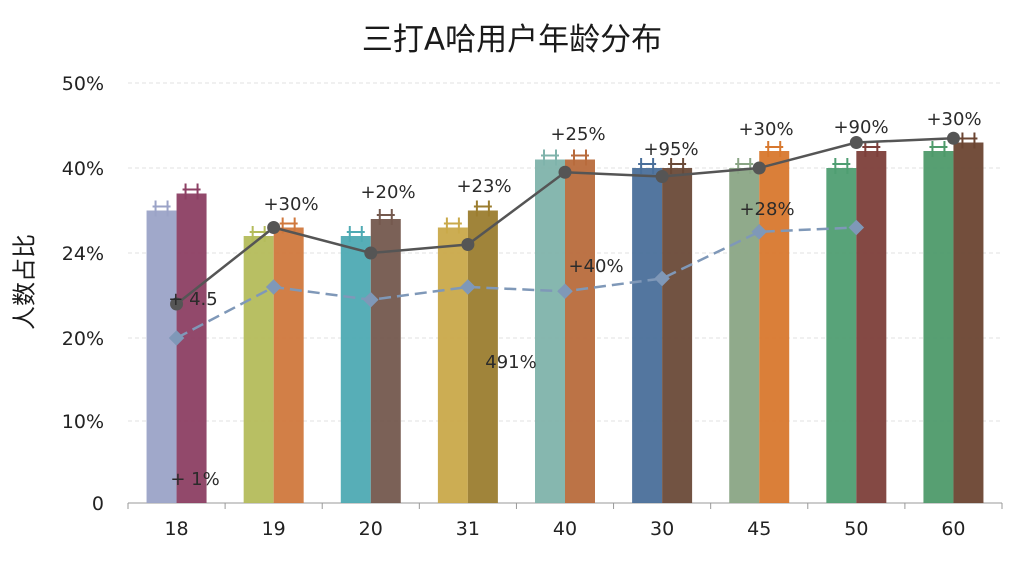 The image size is (1024, 576). I want to click on x-tick-label: 31, so click(468, 529).